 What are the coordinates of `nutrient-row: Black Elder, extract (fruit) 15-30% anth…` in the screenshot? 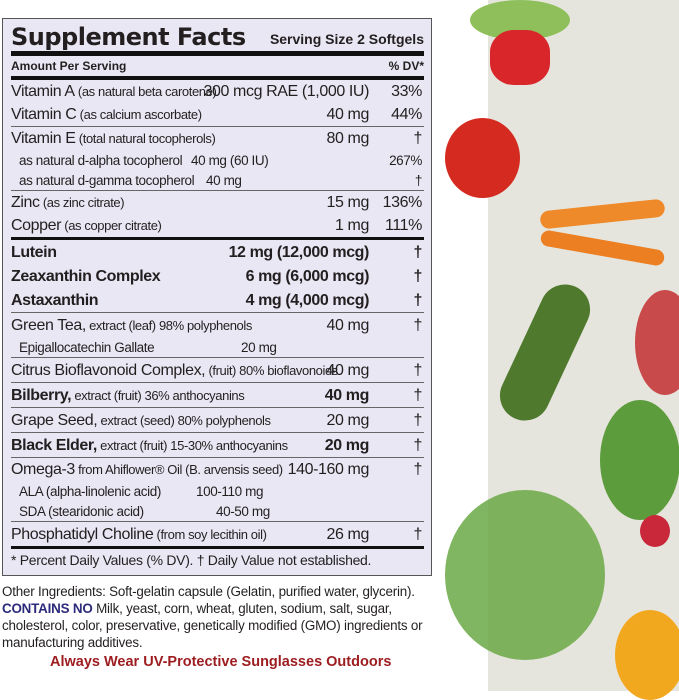 It's located at (217, 445).